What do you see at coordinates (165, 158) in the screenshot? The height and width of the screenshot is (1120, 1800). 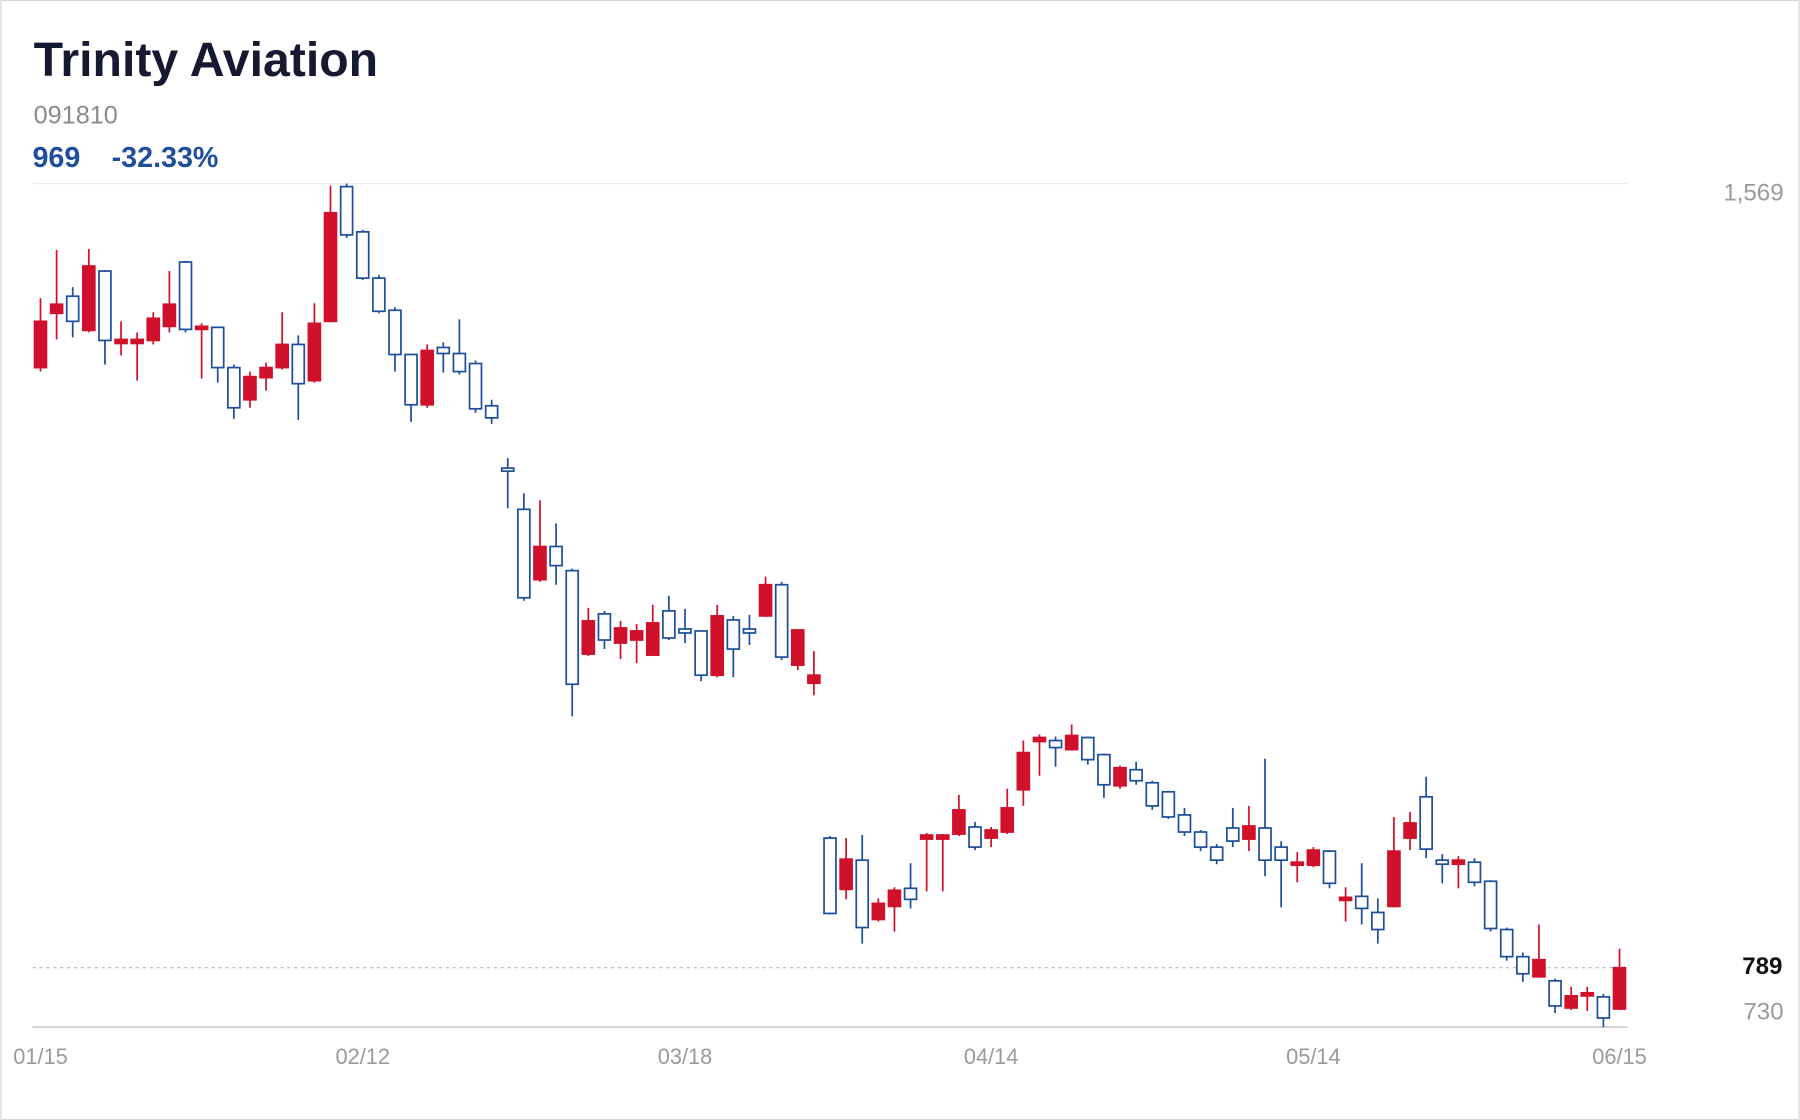 I see `change: -32.33%` at bounding box center [165, 158].